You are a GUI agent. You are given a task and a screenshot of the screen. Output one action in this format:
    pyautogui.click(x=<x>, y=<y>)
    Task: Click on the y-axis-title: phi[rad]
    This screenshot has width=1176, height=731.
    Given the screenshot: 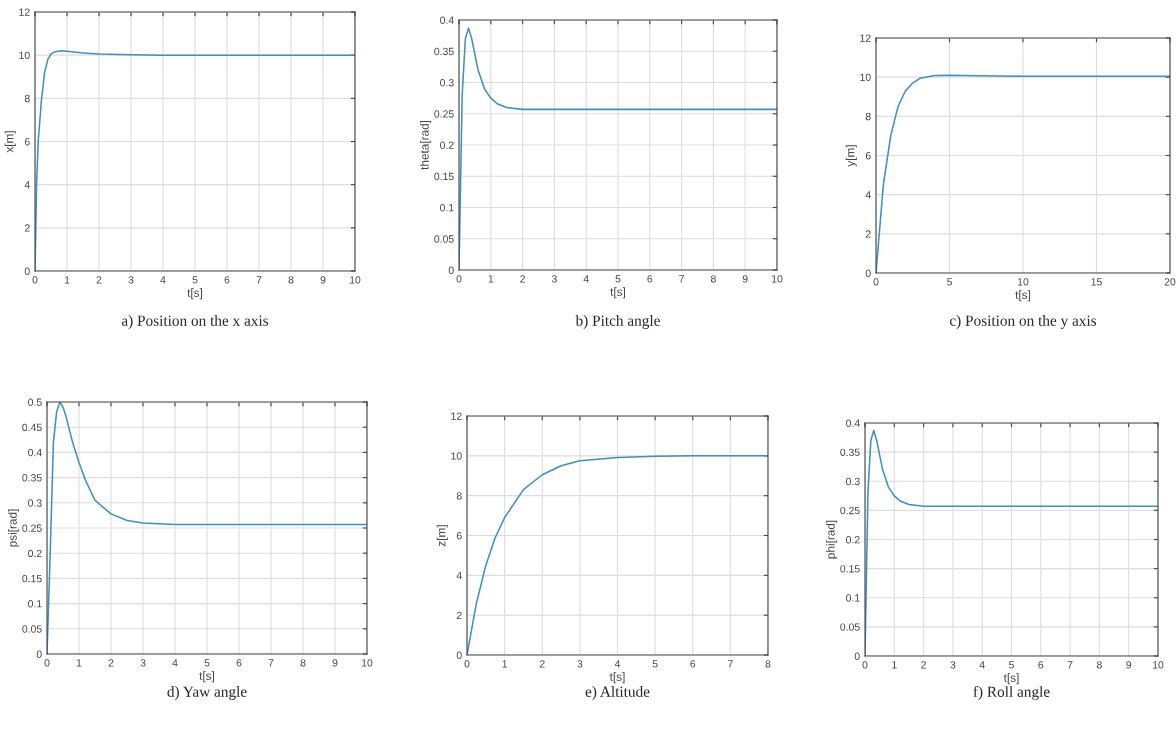 What is the action you would take?
    pyautogui.click(x=832, y=539)
    